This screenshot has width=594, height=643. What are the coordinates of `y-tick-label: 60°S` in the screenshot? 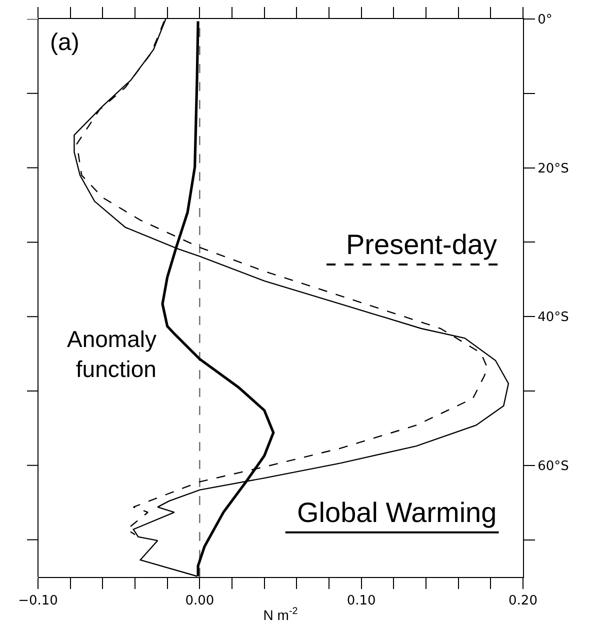 It's located at (553, 466).